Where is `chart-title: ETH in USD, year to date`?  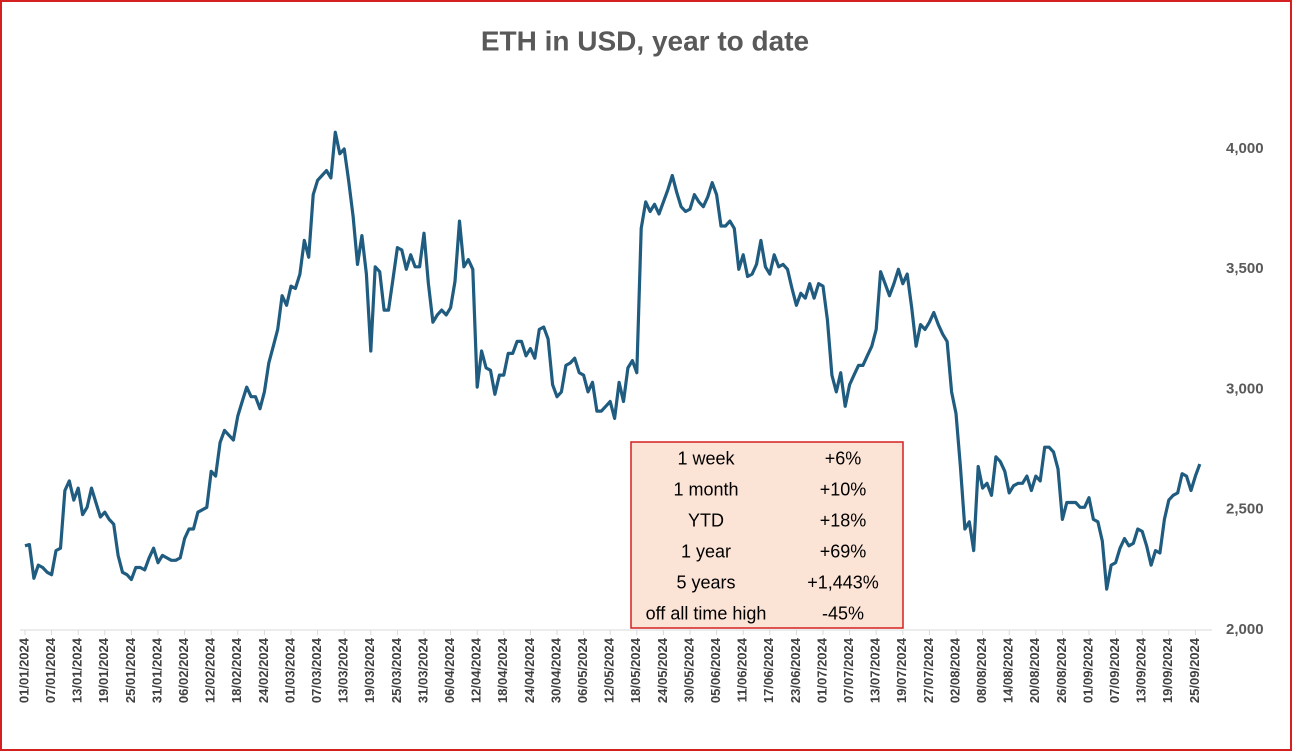
chart-title: ETH in USD, year to date is located at coordinates (645, 40).